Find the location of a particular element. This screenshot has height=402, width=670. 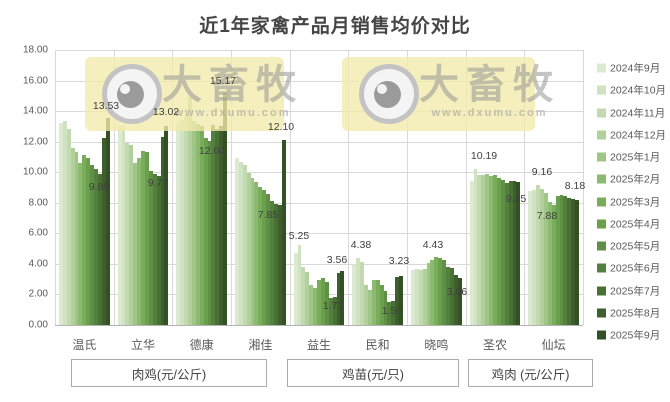

bar-湘佳-2024年11月 is located at coordinates (244, 244).